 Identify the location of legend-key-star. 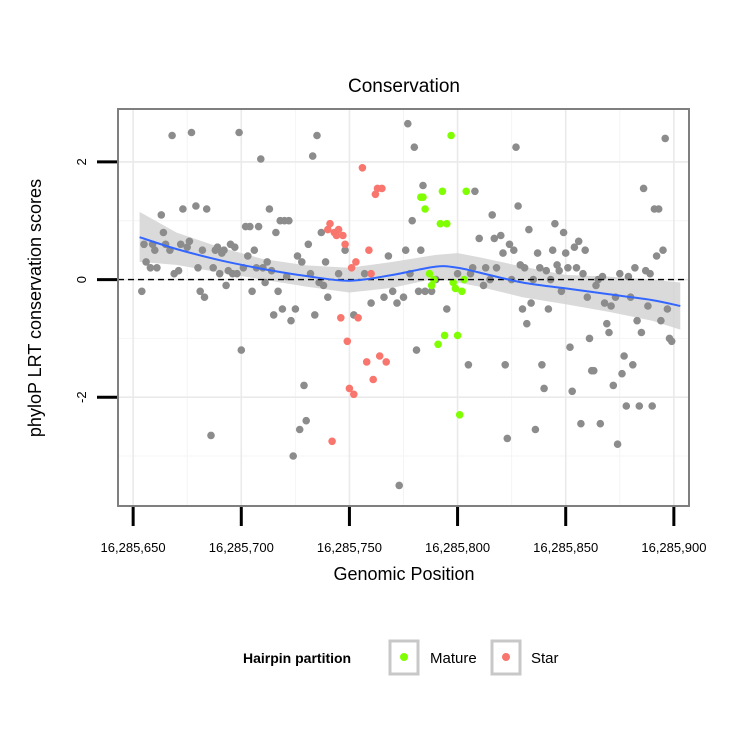
(506, 657).